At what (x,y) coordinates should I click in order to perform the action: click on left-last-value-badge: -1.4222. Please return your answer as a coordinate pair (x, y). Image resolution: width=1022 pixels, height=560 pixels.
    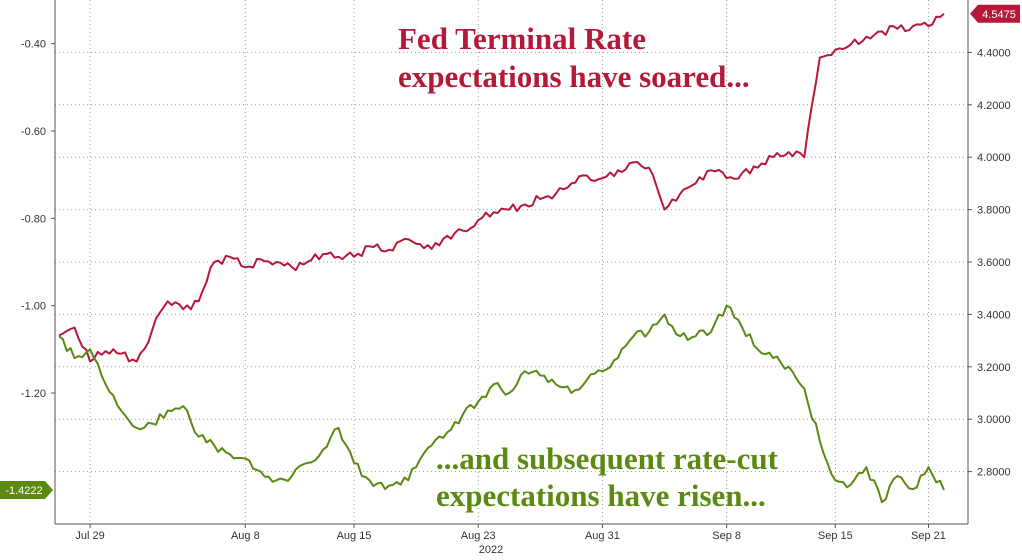
    Looking at the image, I should click on (26, 490).